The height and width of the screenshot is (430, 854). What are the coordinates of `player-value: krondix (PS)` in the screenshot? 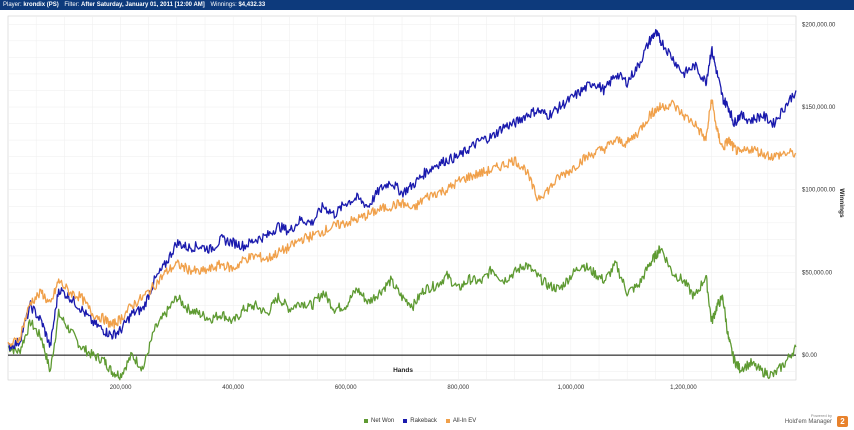 It's located at (41, 5).